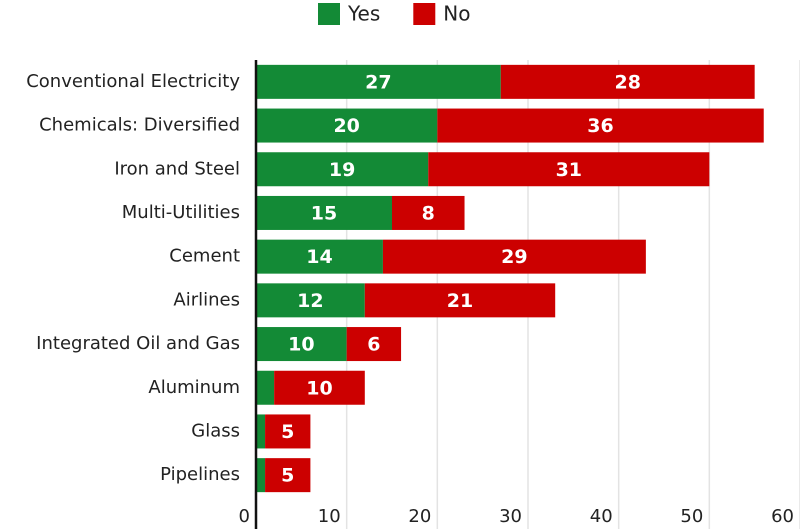 The height and width of the screenshot is (529, 800). What do you see at coordinates (601, 516) in the screenshot?
I see `x-tick-label: 40` at bounding box center [601, 516].